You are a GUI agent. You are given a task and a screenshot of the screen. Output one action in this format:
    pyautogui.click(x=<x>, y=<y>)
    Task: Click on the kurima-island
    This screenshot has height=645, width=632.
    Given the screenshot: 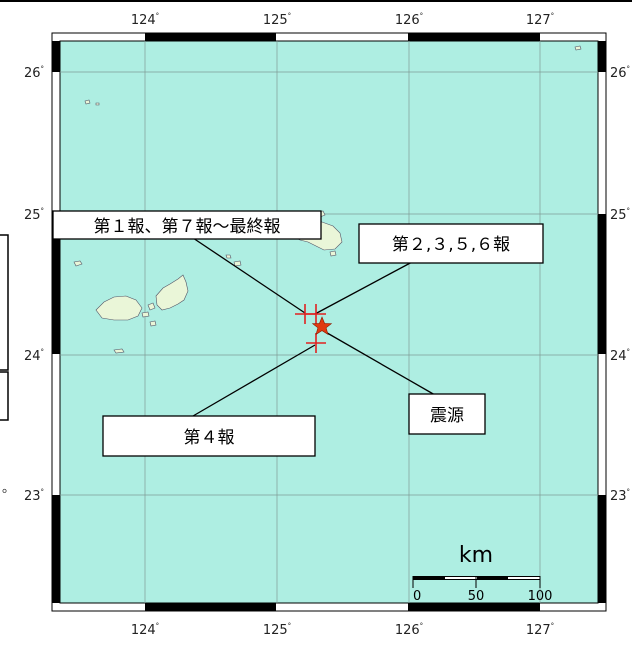 What is the action you would take?
    pyautogui.click(x=333, y=253)
    